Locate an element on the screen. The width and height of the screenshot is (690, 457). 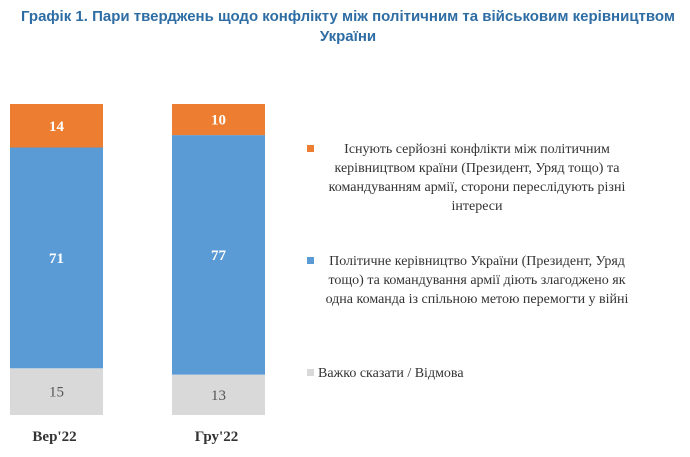
data-label: 14 is located at coordinates (57, 127).